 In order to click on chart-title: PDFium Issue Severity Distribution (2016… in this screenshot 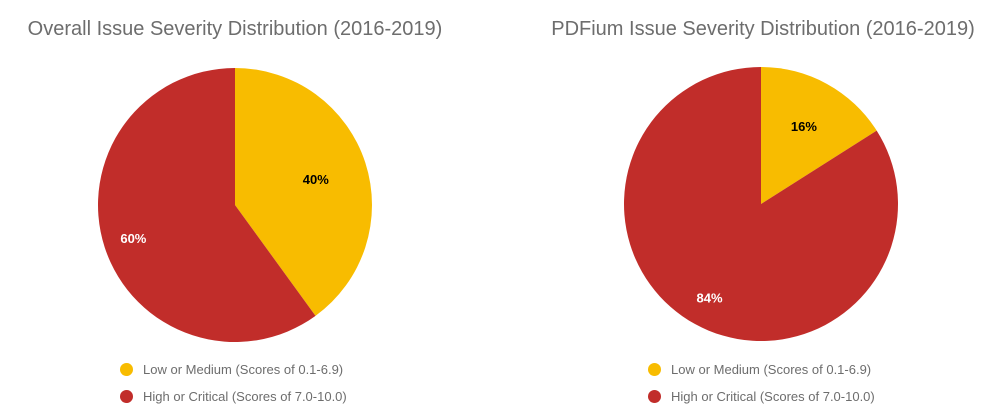, I will do `click(763, 29)`.